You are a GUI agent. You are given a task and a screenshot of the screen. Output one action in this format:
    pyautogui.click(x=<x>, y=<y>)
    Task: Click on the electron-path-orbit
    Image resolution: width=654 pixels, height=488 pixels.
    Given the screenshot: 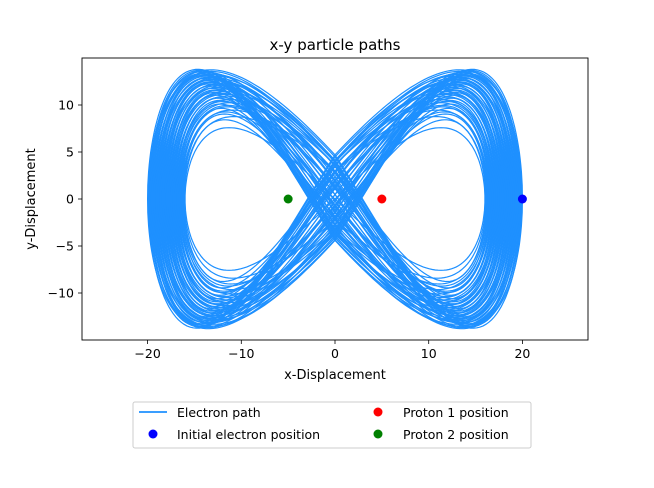 What is the action you would take?
    pyautogui.click(x=335, y=199)
    